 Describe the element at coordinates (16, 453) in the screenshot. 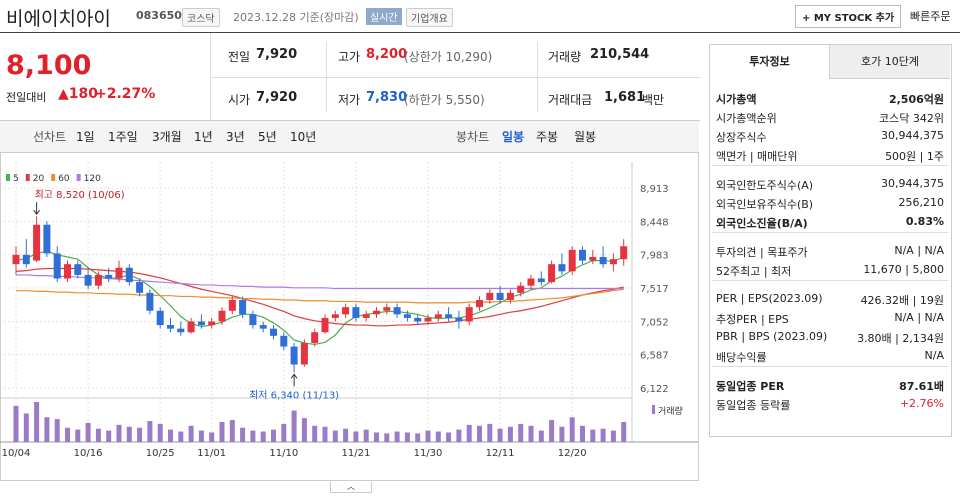

I see `x-tick-label: 10/04` at that location.